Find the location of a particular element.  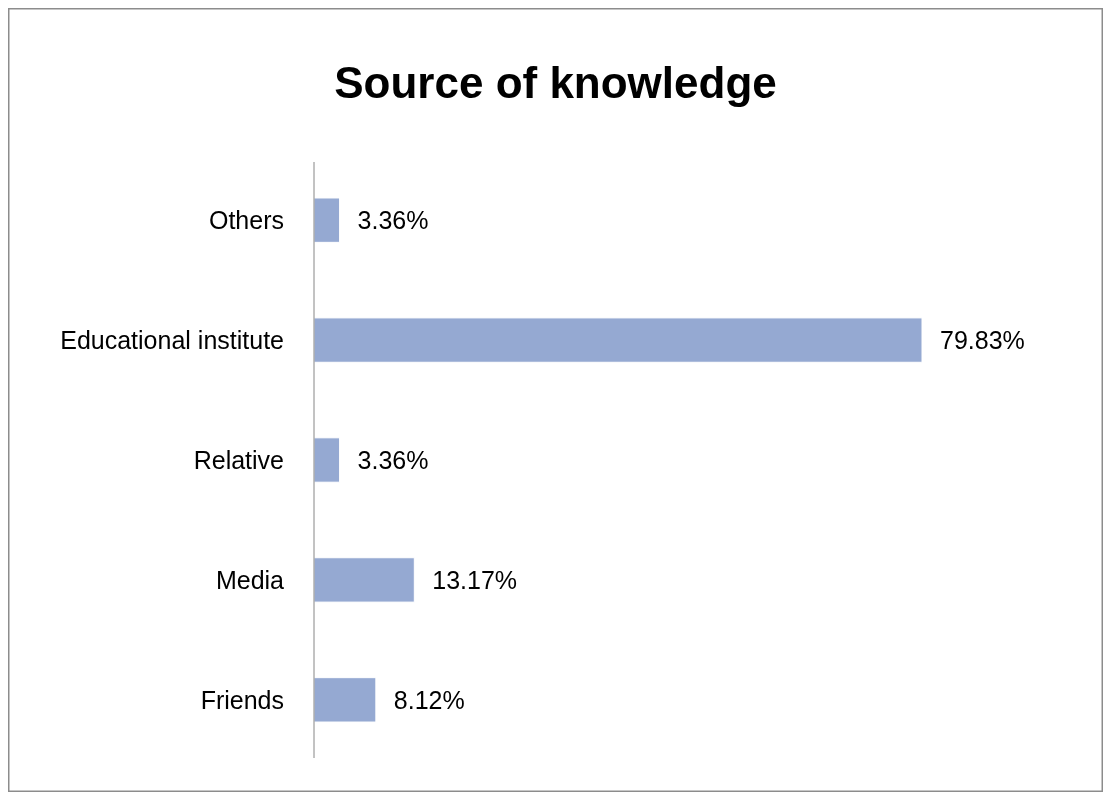

y-tick-label: Educational institute is located at coordinates (172, 339).